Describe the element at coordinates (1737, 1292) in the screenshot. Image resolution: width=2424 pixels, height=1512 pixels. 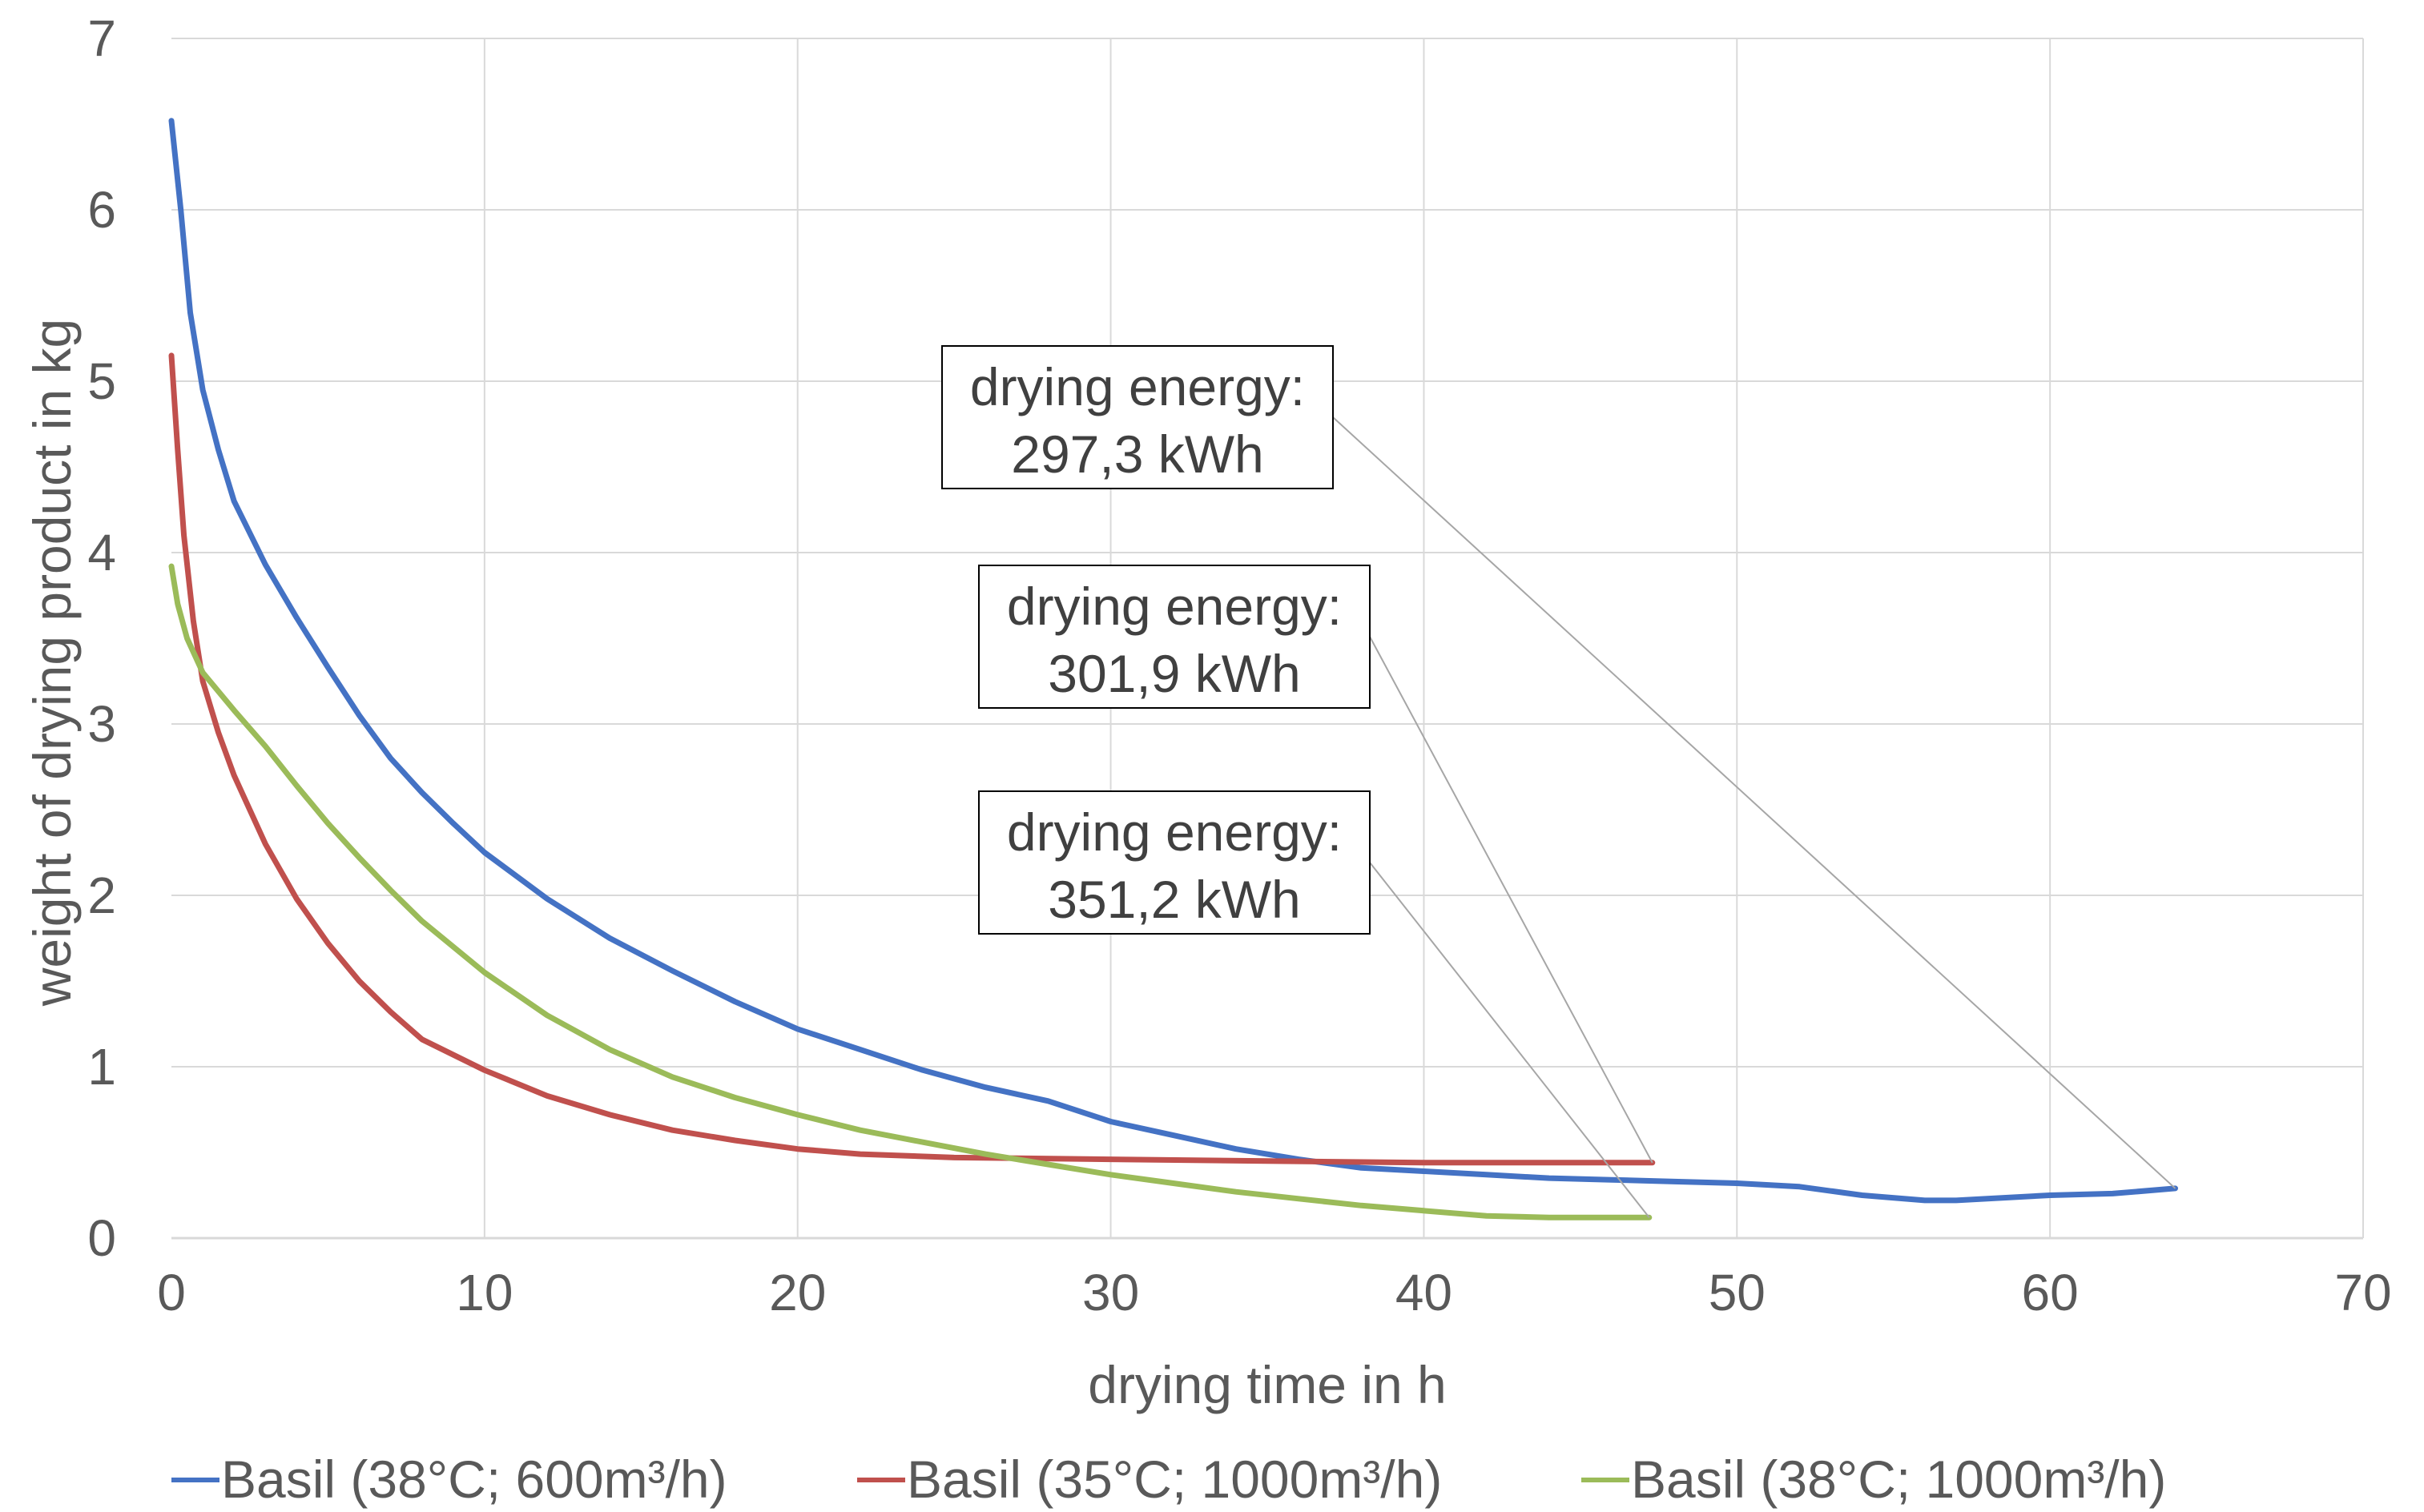
I see `x-tick-label: 50` at that location.